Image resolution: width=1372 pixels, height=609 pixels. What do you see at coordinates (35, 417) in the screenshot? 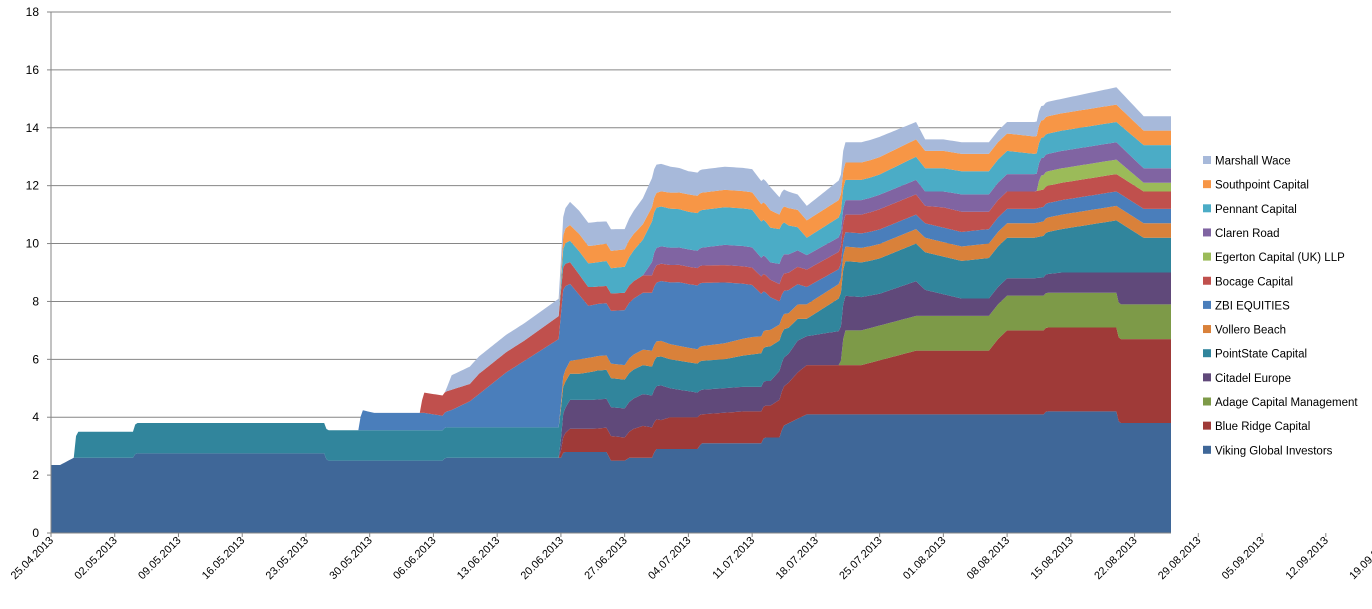
I see `y-tick-label: 4` at bounding box center [35, 417].